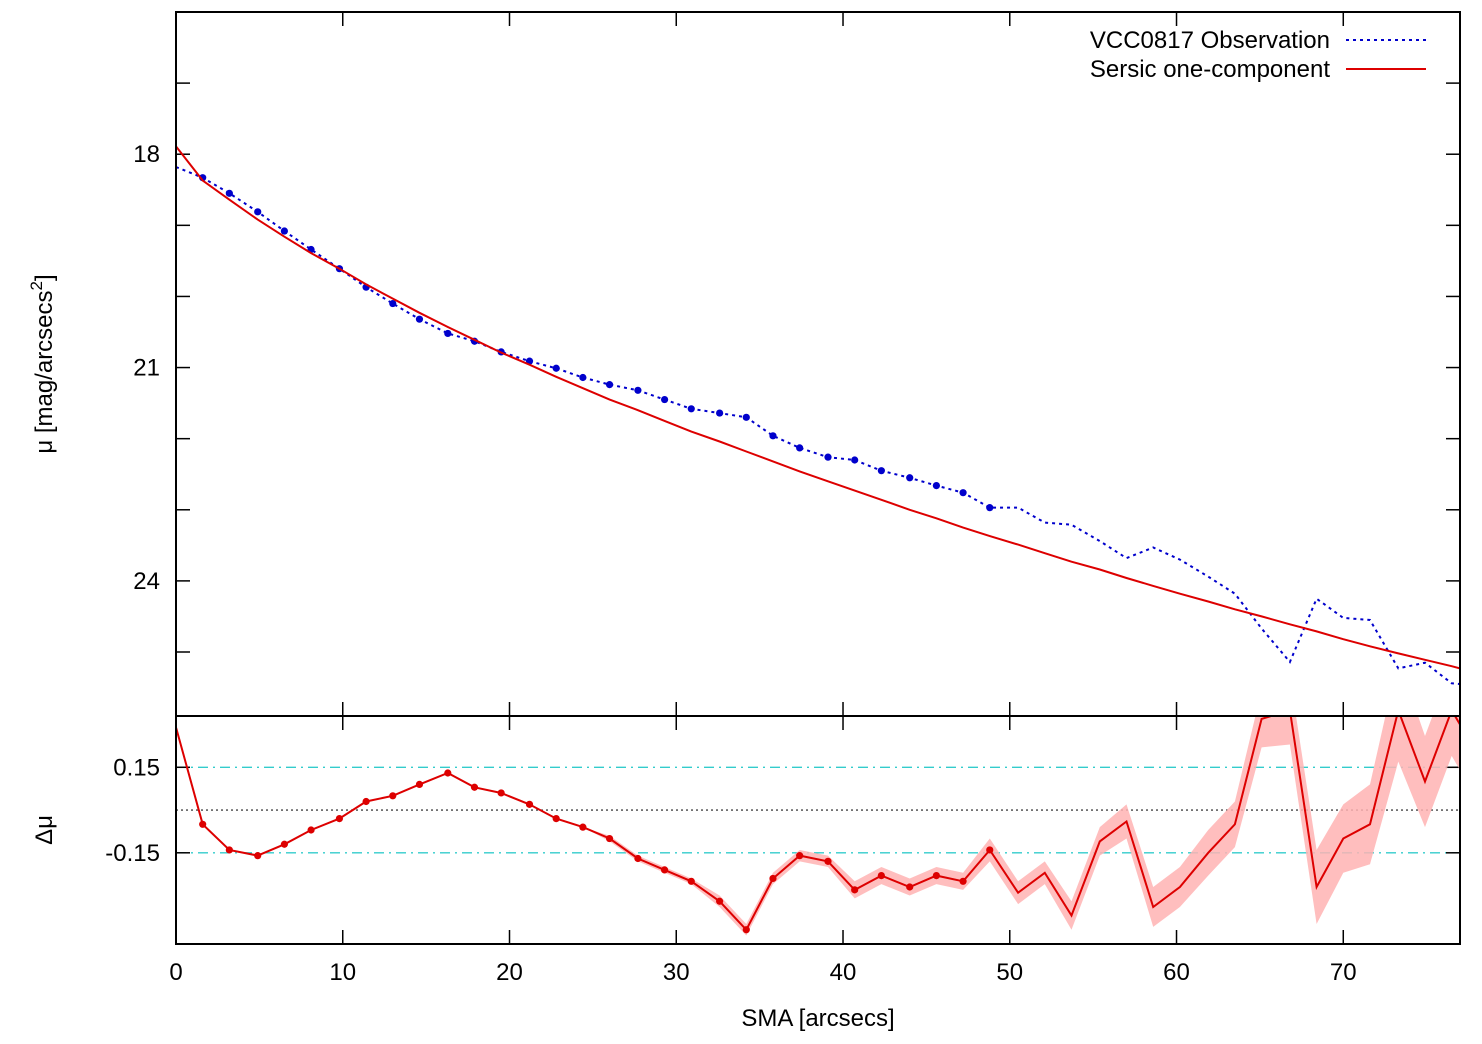 The width and height of the screenshot is (1482, 1044). Describe the element at coordinates (1210, 40) in the screenshot. I see `legend-label: VCC0817 Observation` at that location.